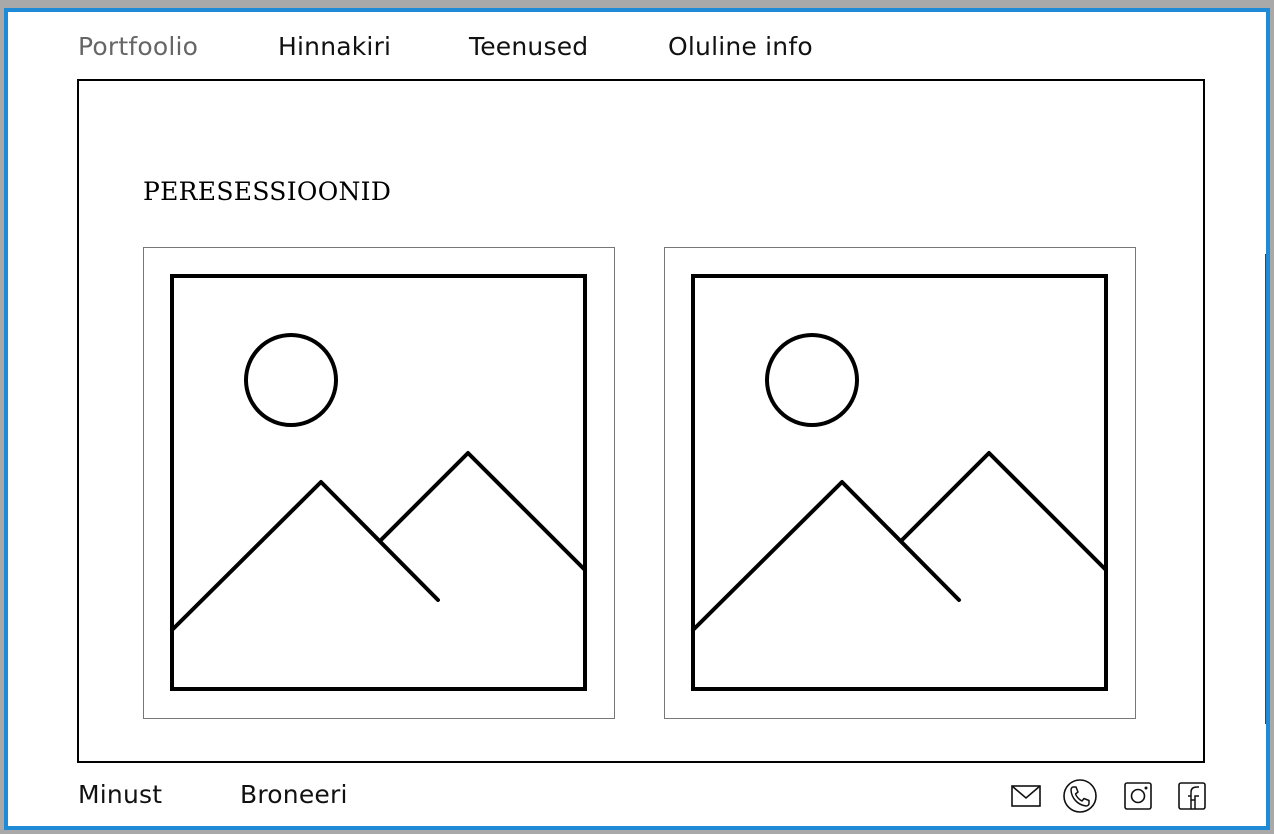  What do you see at coordinates (138, 46) in the screenshot?
I see `nav-portfoolio: Portfoolio` at bounding box center [138, 46].